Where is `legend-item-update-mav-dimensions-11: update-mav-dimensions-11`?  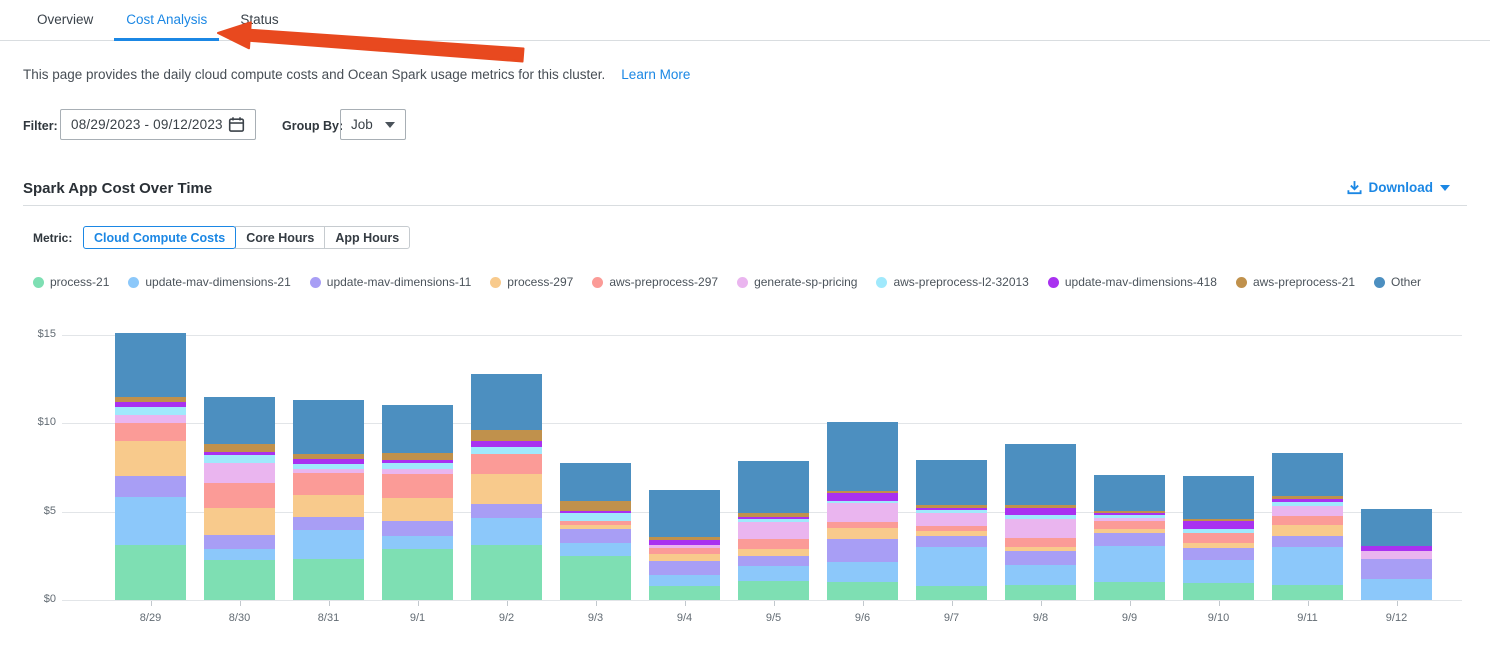 legend-item-update-mav-dimensions-11: update-mav-dimensions-11 is located at coordinates (390, 282).